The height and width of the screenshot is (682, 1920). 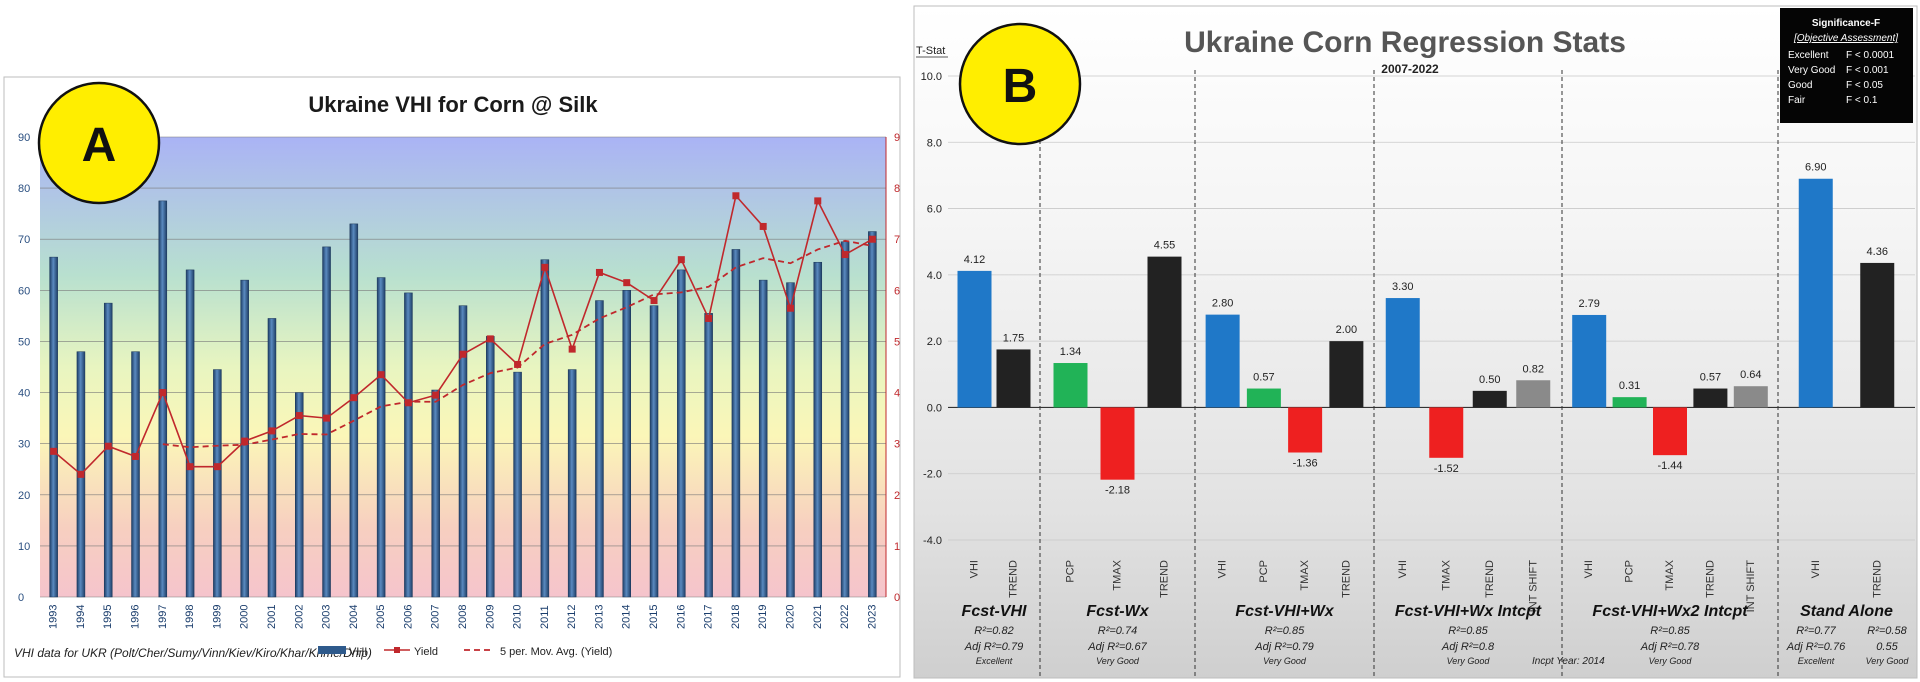 What do you see at coordinates (974, 260) in the screenshot?
I see `regression-bar-value: 4.12` at bounding box center [974, 260].